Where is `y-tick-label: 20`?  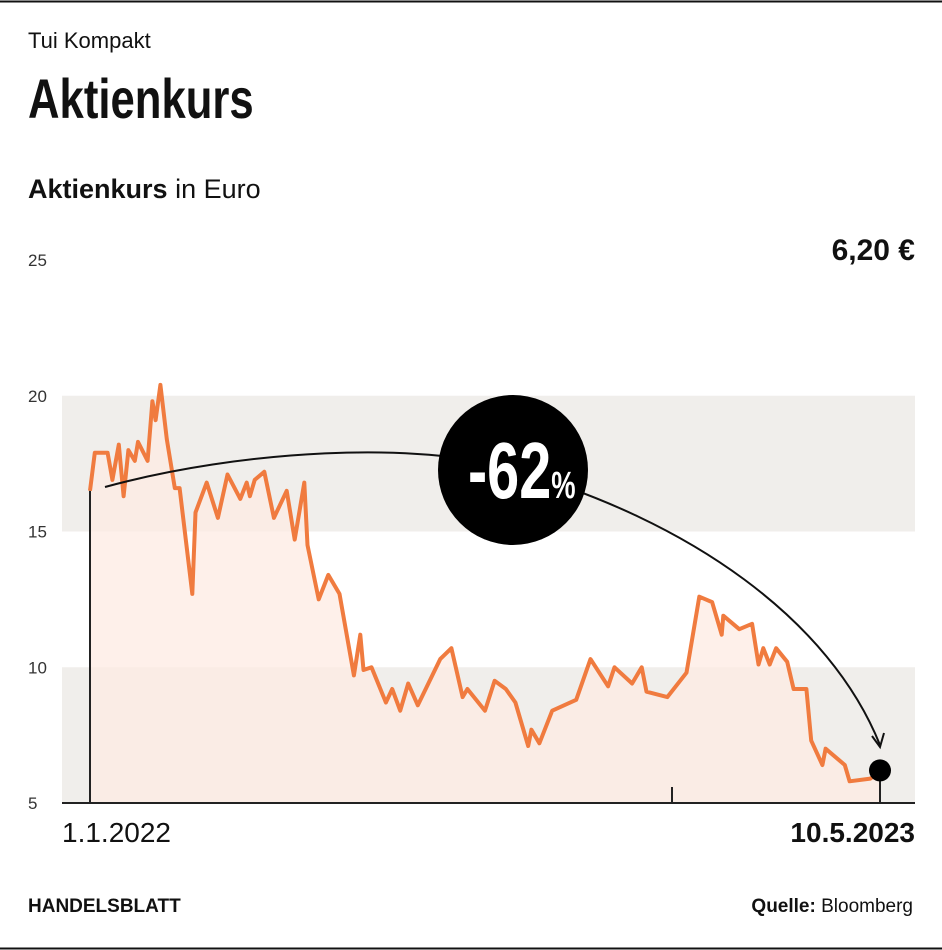 y-tick-label: 20 is located at coordinates (37, 396).